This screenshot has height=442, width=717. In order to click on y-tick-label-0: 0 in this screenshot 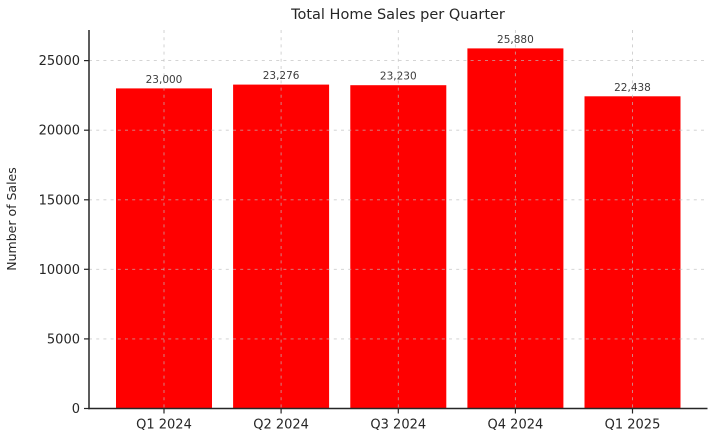, I will do `click(76, 409)`.